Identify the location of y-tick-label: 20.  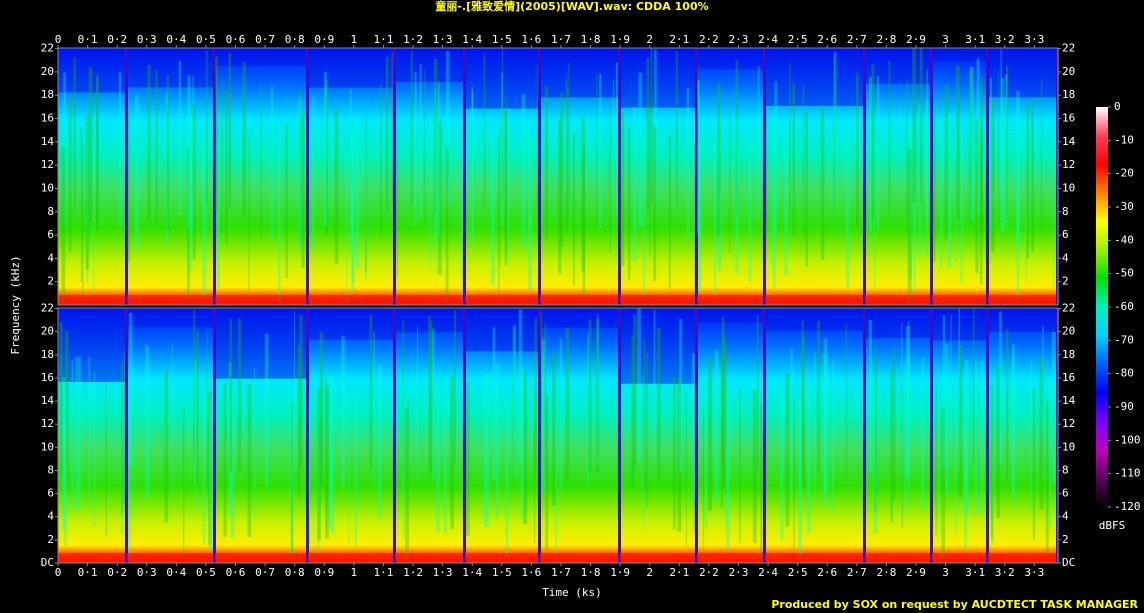
(1068, 331).